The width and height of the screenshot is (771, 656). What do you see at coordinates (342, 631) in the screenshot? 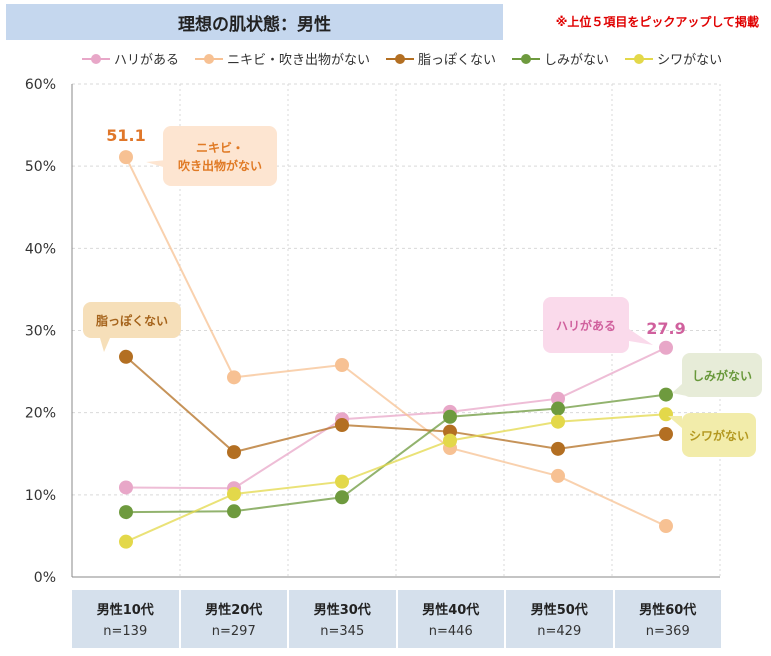
I see `sample-size-label: n=345` at bounding box center [342, 631].